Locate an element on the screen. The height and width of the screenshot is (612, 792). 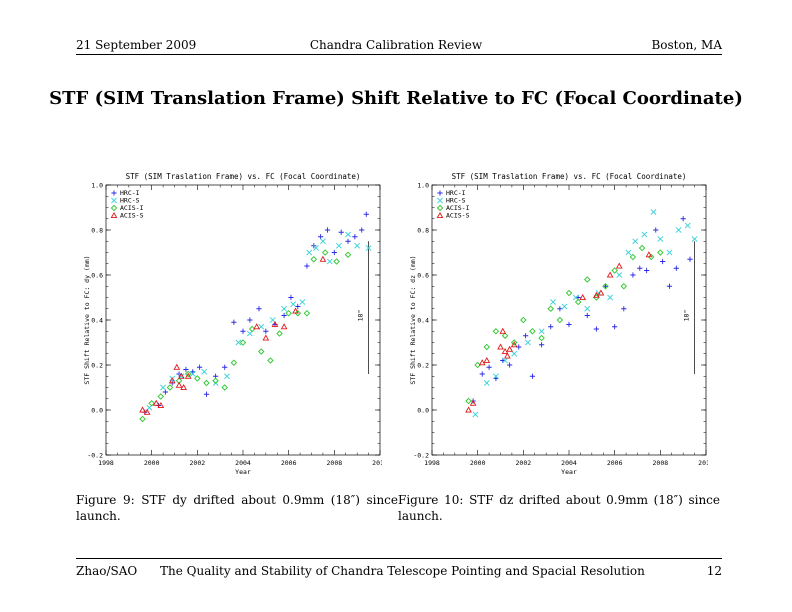
x-tick-label: 2004 is located at coordinates (243, 463).